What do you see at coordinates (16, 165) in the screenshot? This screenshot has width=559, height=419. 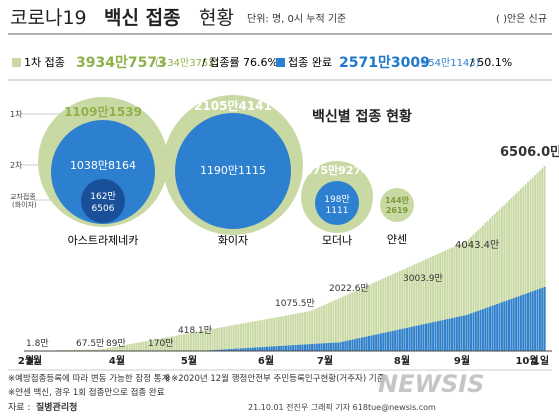 I see `axis-label-second: 2차` at bounding box center [16, 165].